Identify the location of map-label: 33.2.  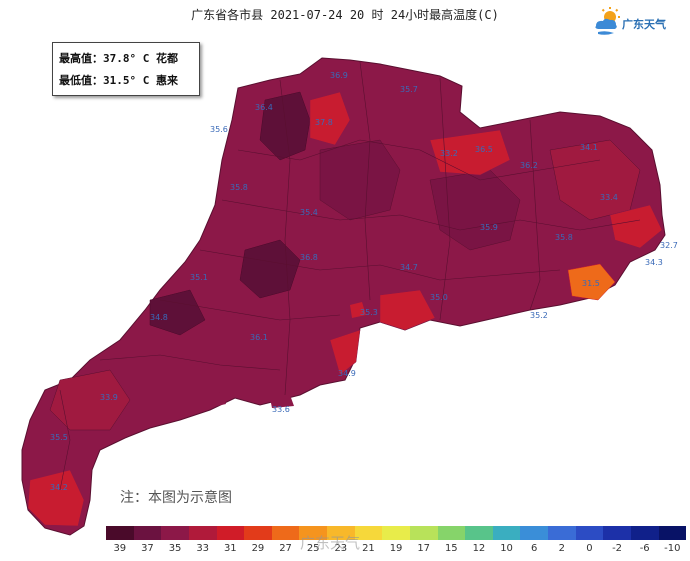
(449, 153).